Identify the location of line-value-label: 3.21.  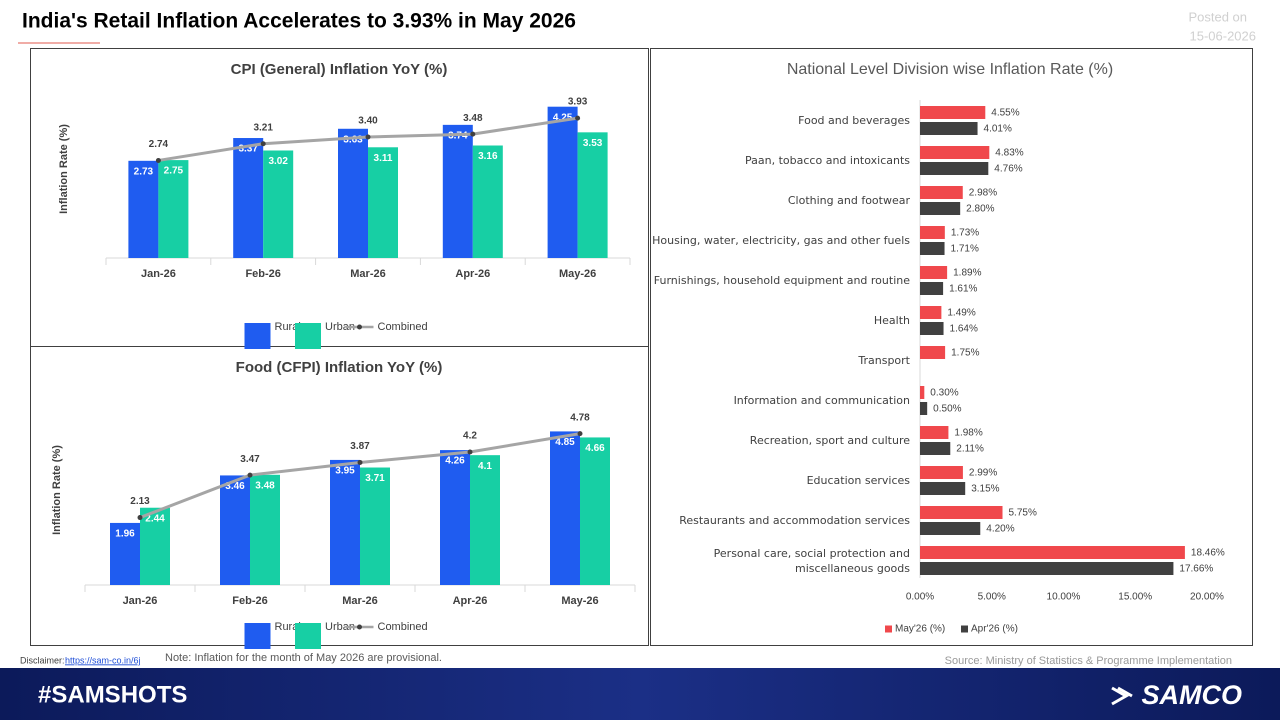
(263, 127).